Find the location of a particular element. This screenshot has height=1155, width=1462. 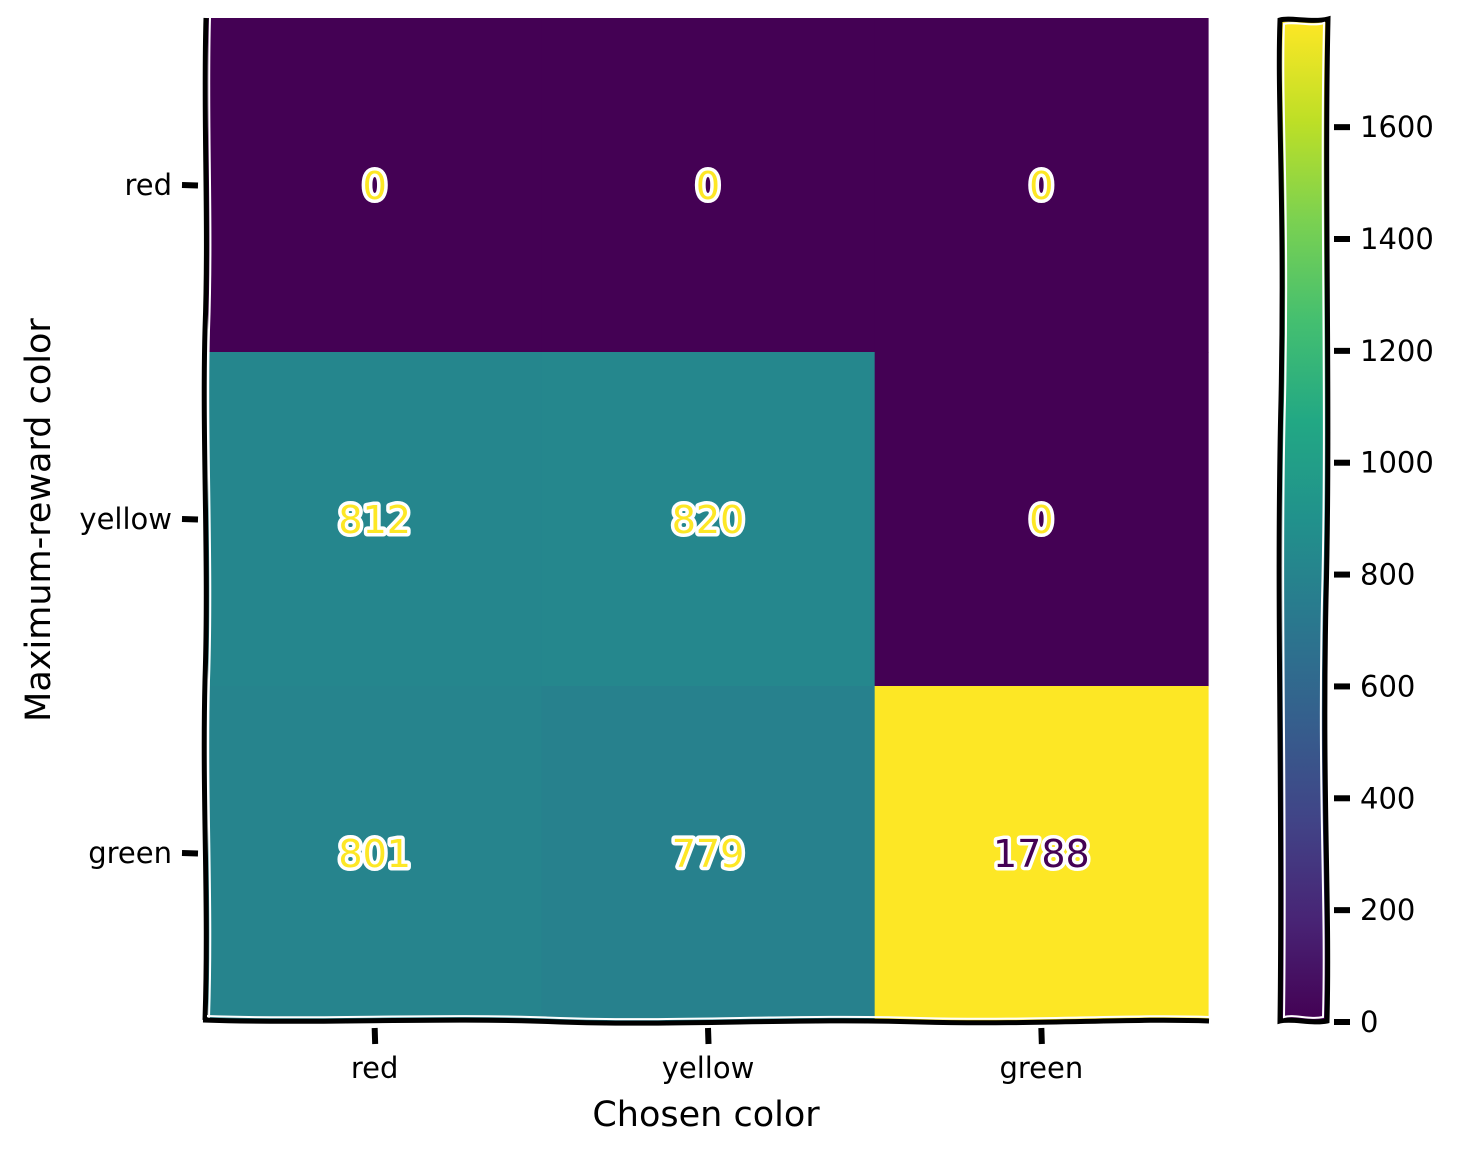

colorbar-tick-label: 600 is located at coordinates (1387, 686).